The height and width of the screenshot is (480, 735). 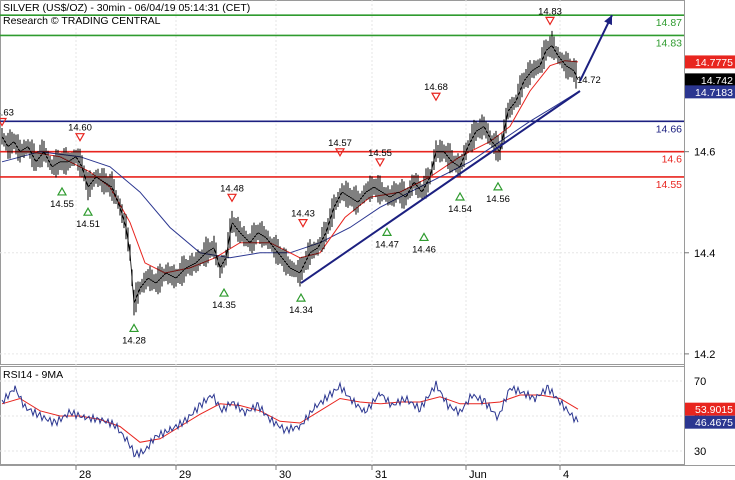 I want to click on marker-label: 14.28, so click(x=134, y=340).